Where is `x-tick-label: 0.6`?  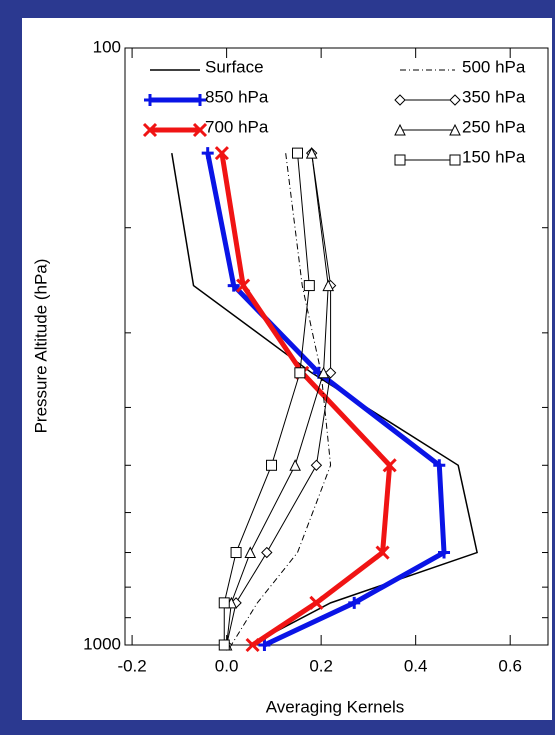
x-tick-label: 0.6 is located at coordinates (510, 665).